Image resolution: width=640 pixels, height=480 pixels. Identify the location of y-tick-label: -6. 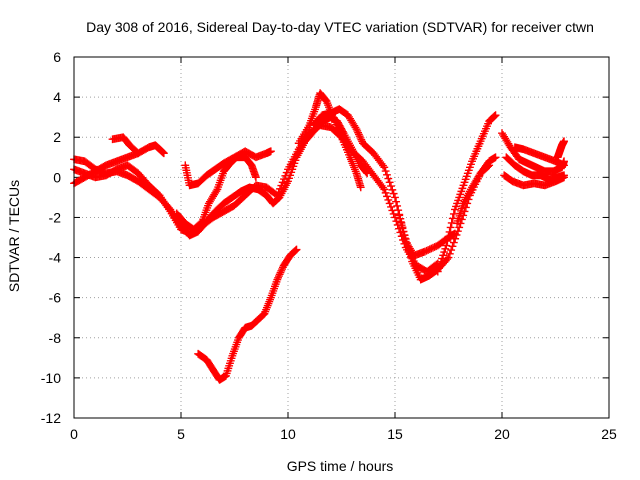
(55, 298).